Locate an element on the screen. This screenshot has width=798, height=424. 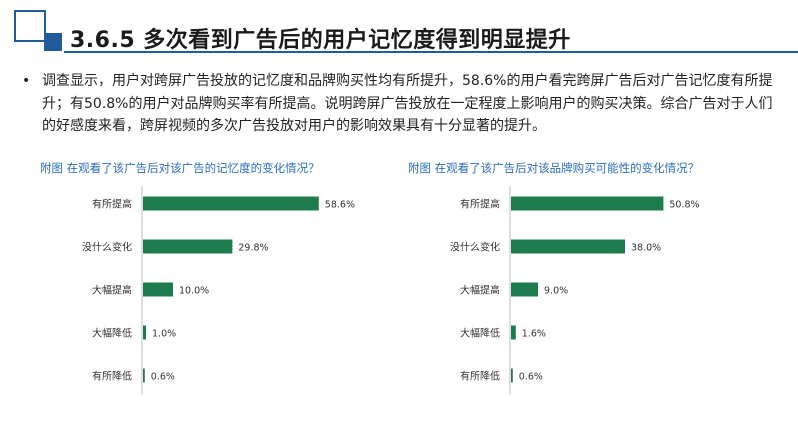
data-label: 29.8% is located at coordinates (253, 248).